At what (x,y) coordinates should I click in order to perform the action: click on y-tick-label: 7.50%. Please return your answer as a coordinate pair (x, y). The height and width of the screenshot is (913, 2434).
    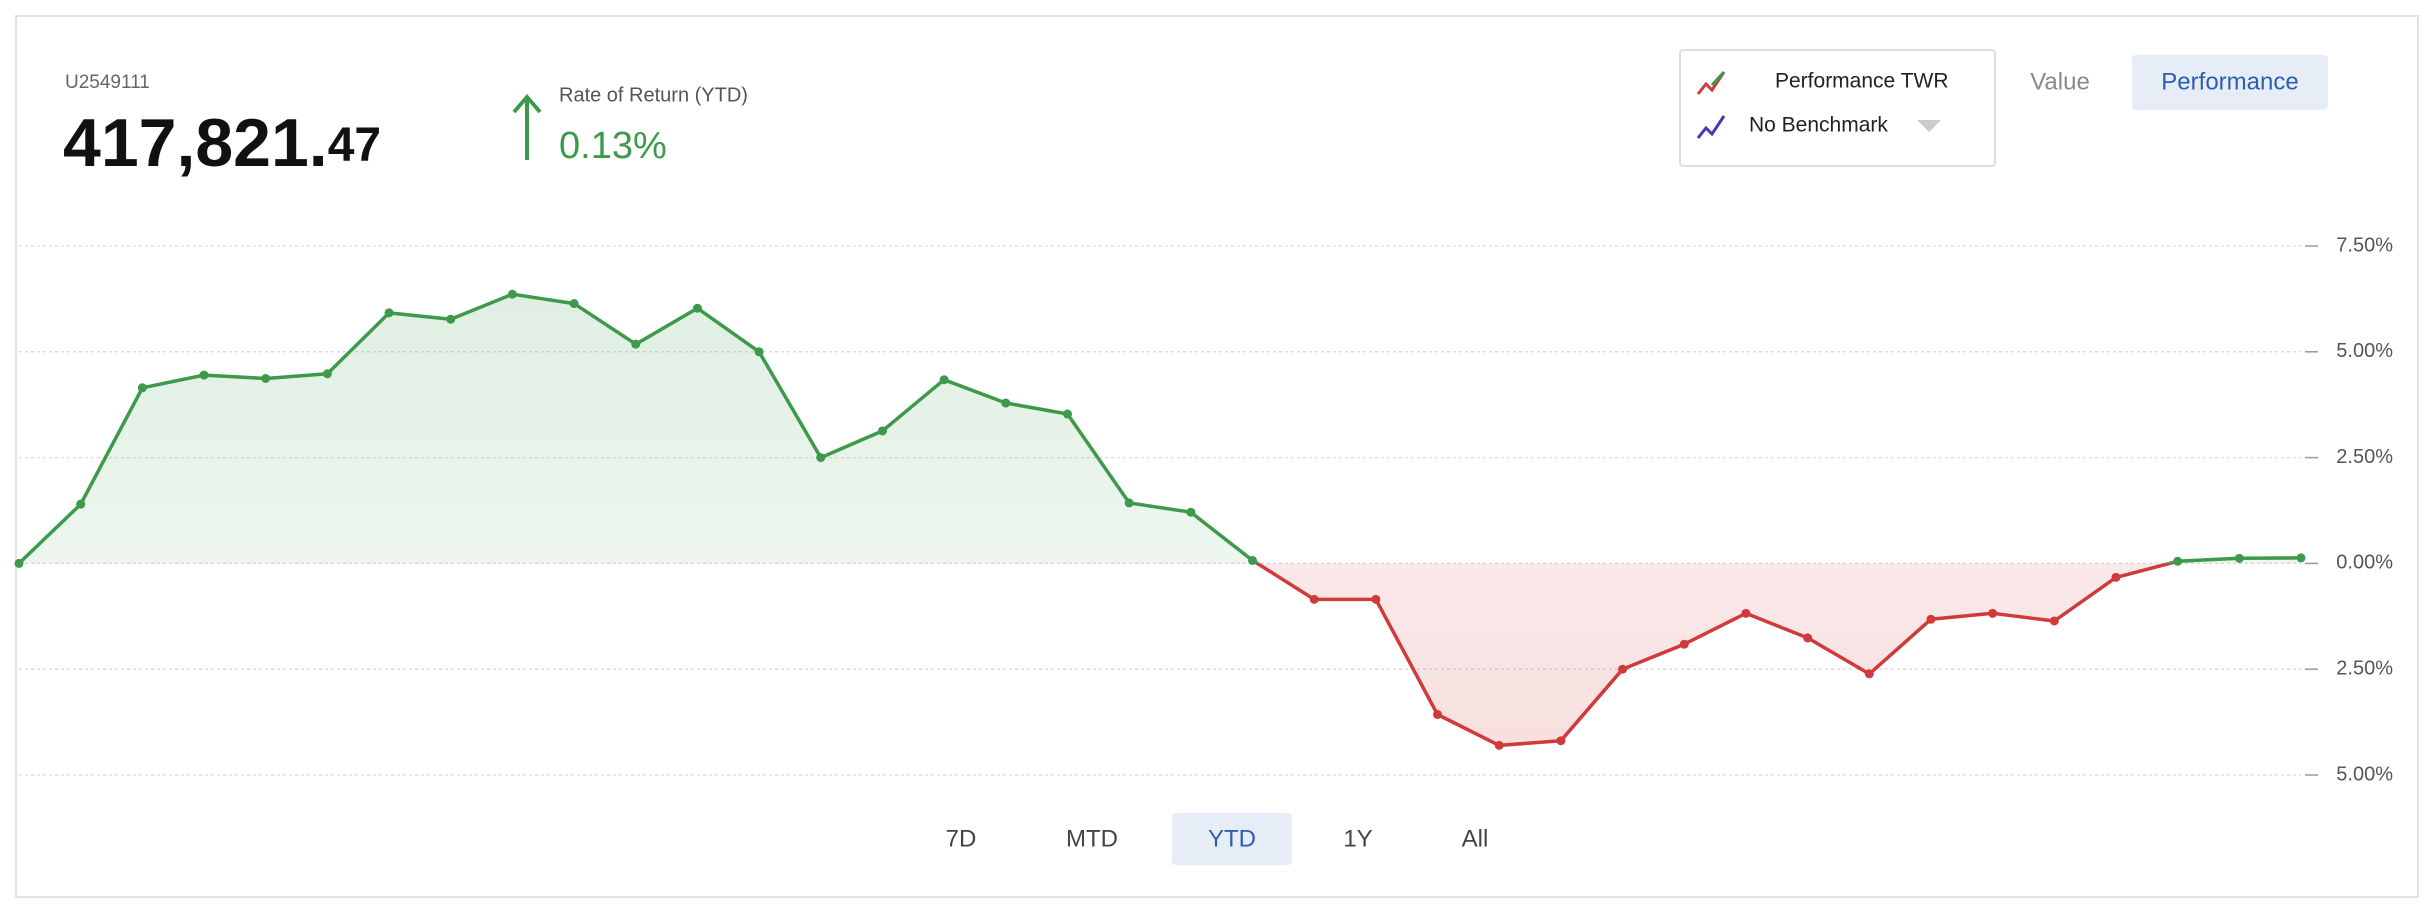
    Looking at the image, I should click on (2364, 245).